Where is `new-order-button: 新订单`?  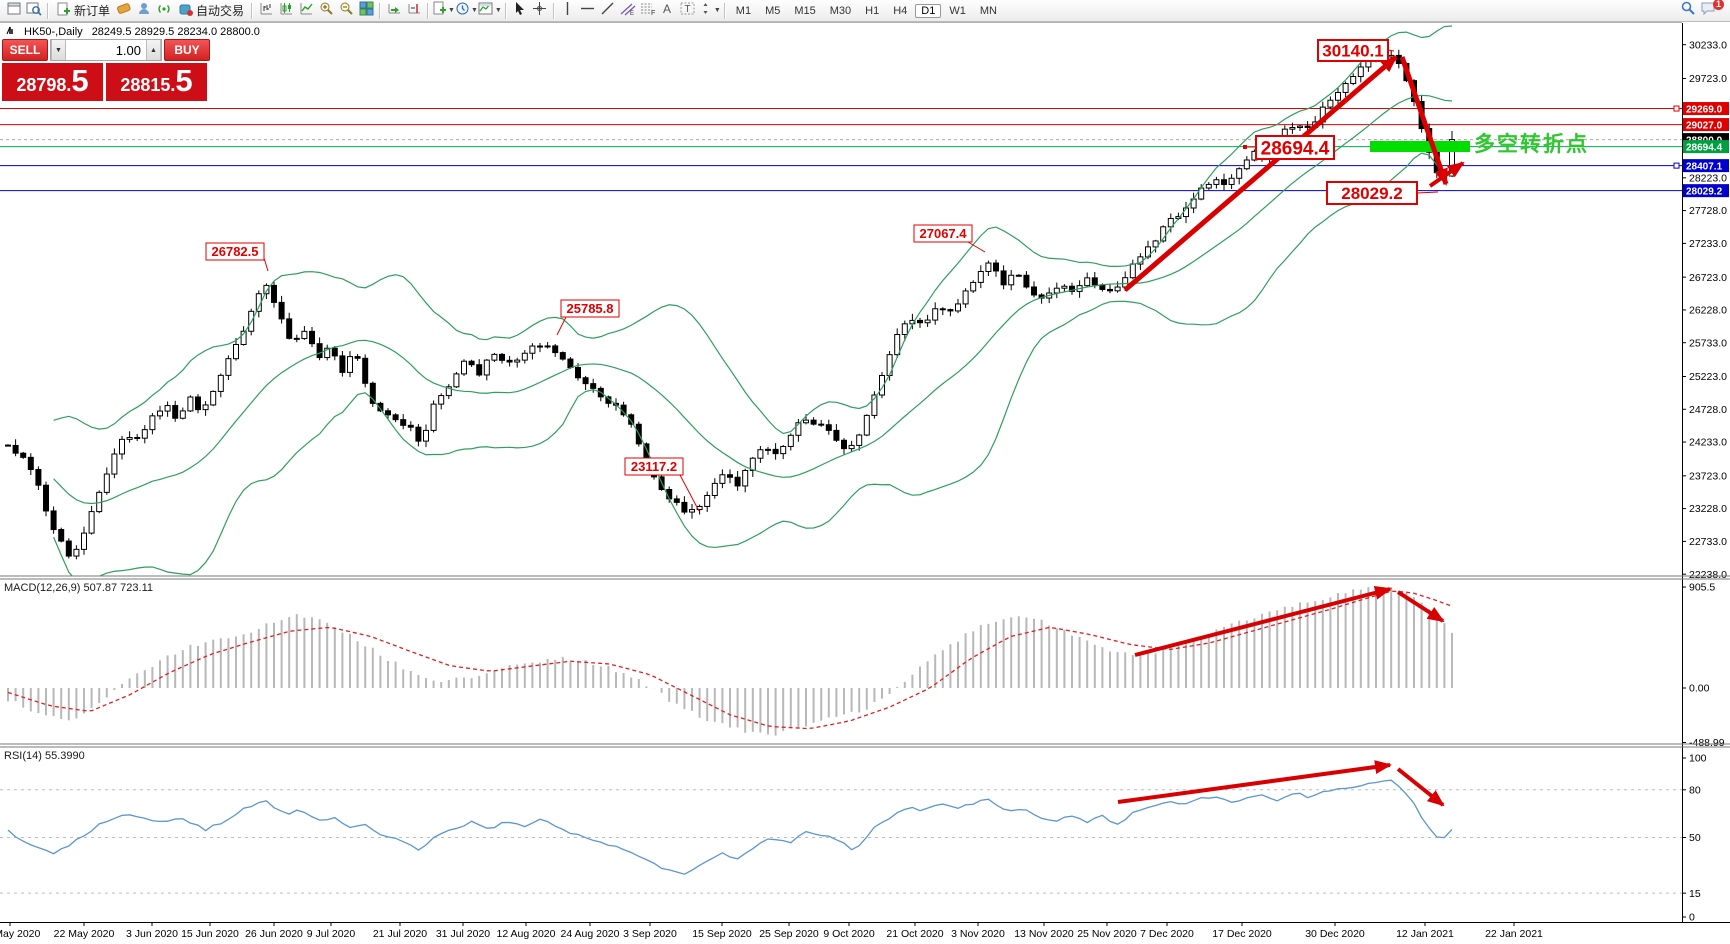 new-order-button: 新订单 is located at coordinates (83, 11).